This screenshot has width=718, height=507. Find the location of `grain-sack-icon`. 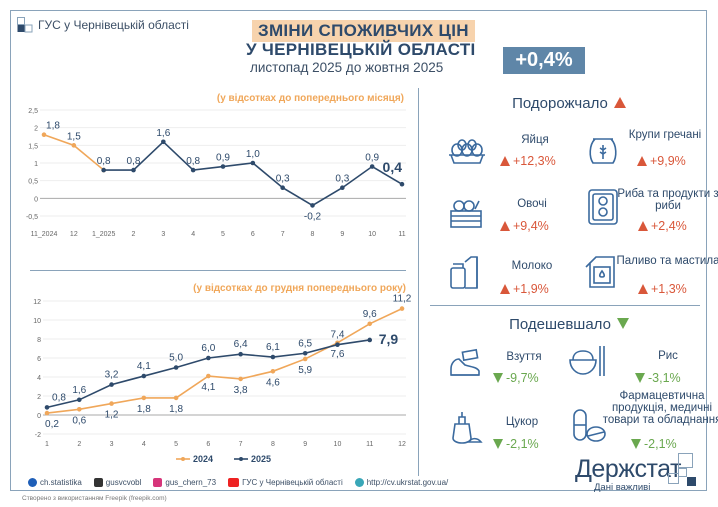

grain-sack-icon is located at coordinates (603, 151).